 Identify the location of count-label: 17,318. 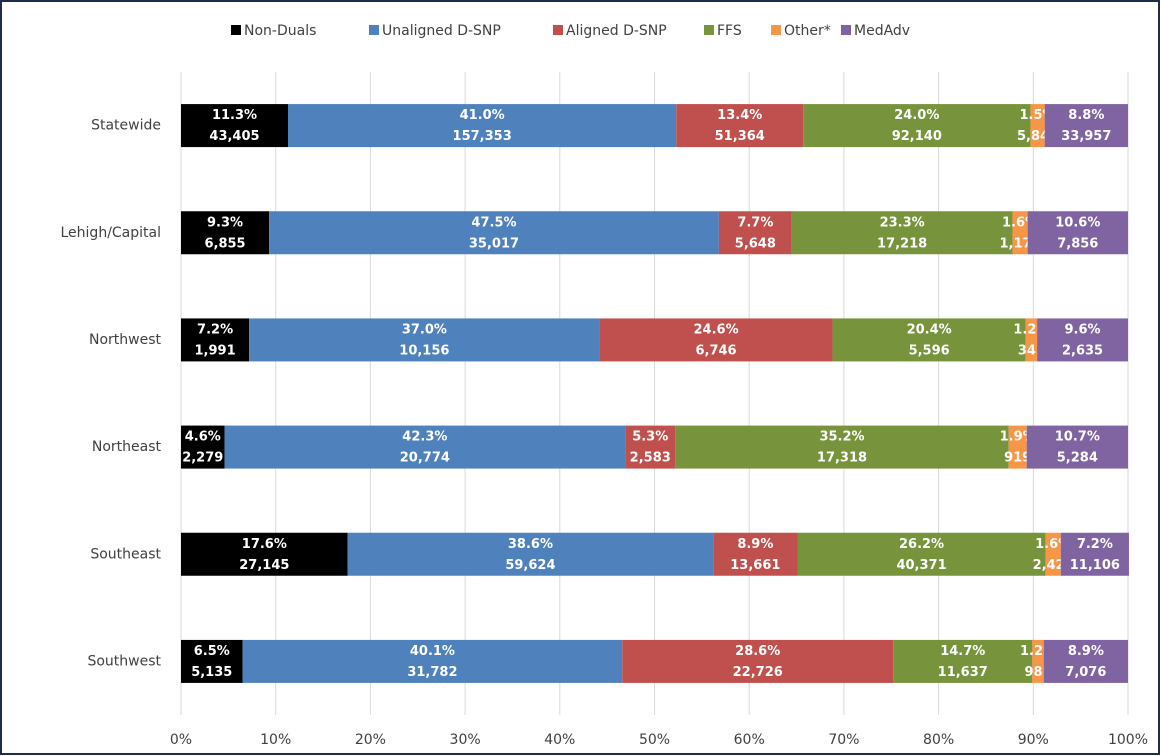
(842, 458).